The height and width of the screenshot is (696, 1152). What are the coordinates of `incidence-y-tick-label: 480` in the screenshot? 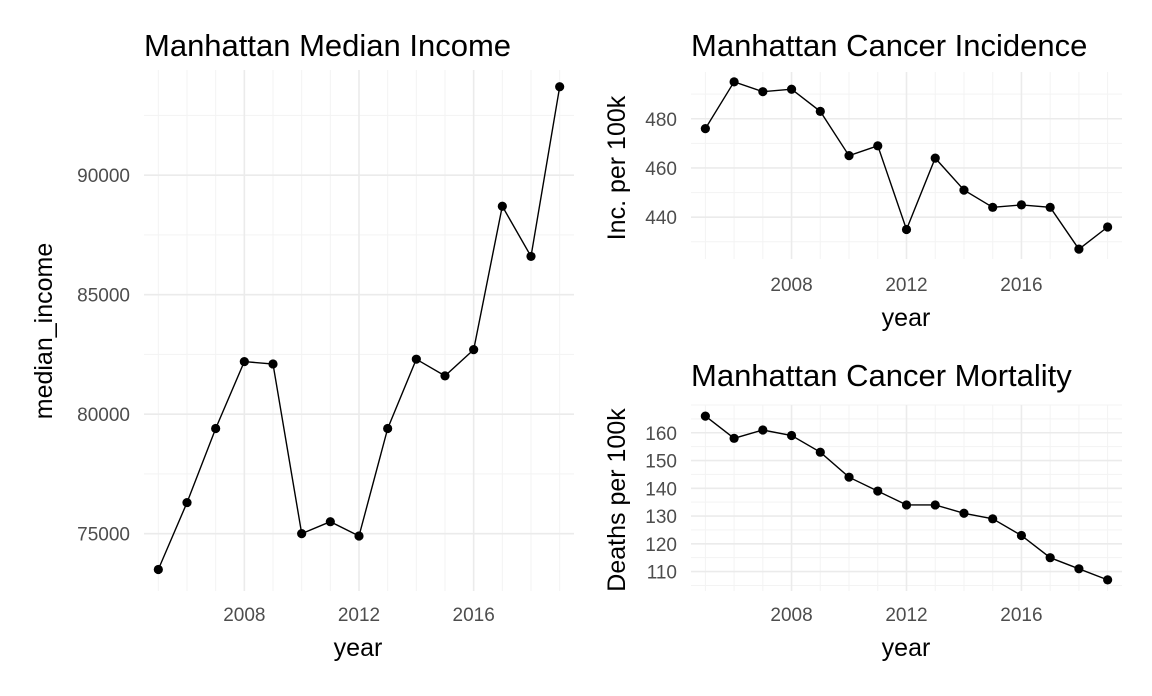 It's located at (661, 120).